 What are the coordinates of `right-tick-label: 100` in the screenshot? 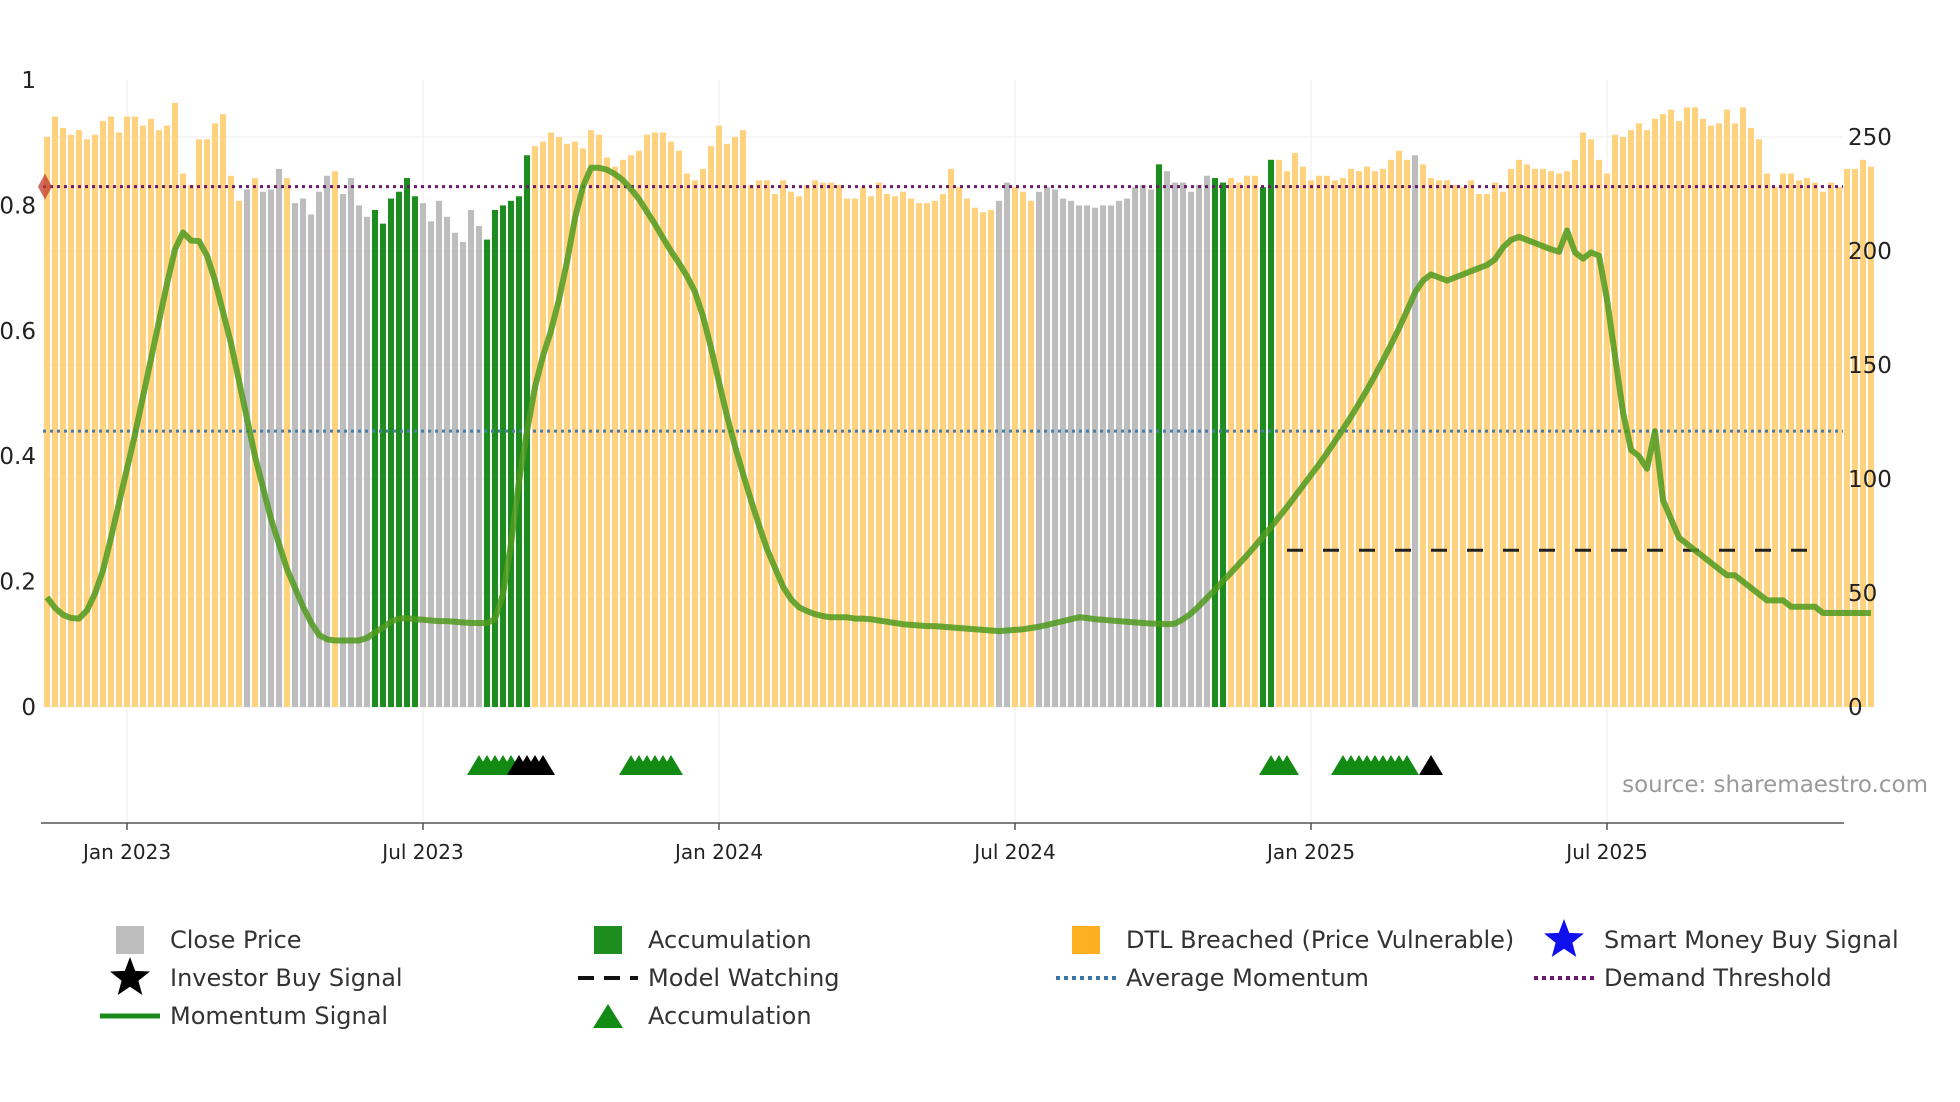 It's located at (1870, 480).